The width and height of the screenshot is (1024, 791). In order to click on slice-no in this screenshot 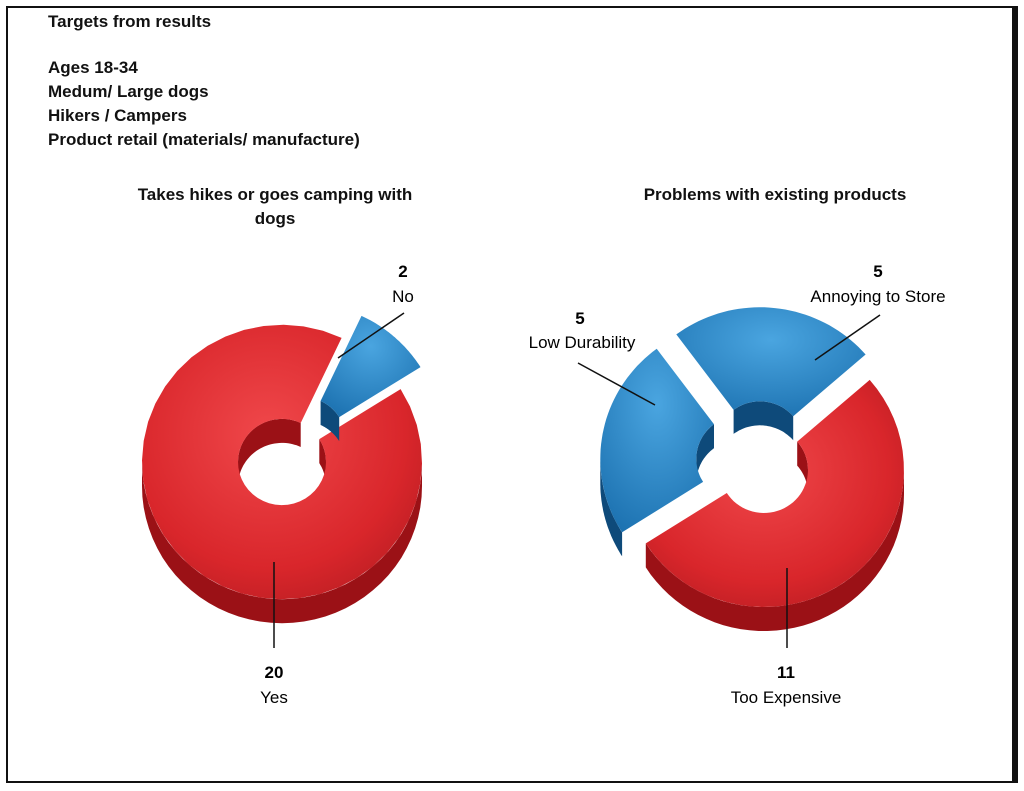, I will do `click(370, 366)`.